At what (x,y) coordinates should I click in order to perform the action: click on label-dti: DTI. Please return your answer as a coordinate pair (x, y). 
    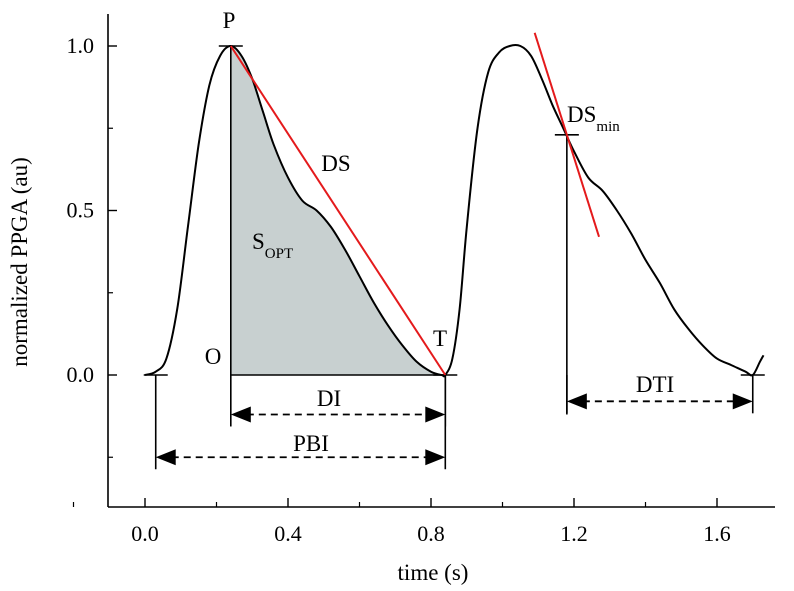
    Looking at the image, I should click on (655, 384).